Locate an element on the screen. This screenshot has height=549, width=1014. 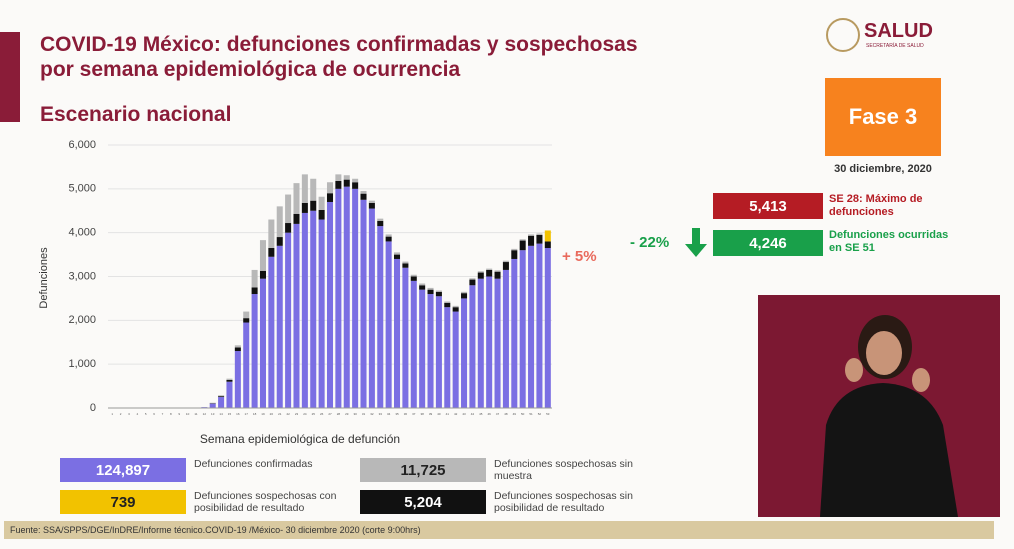
x-tick-label: 28 is located at coordinates (339, 414).